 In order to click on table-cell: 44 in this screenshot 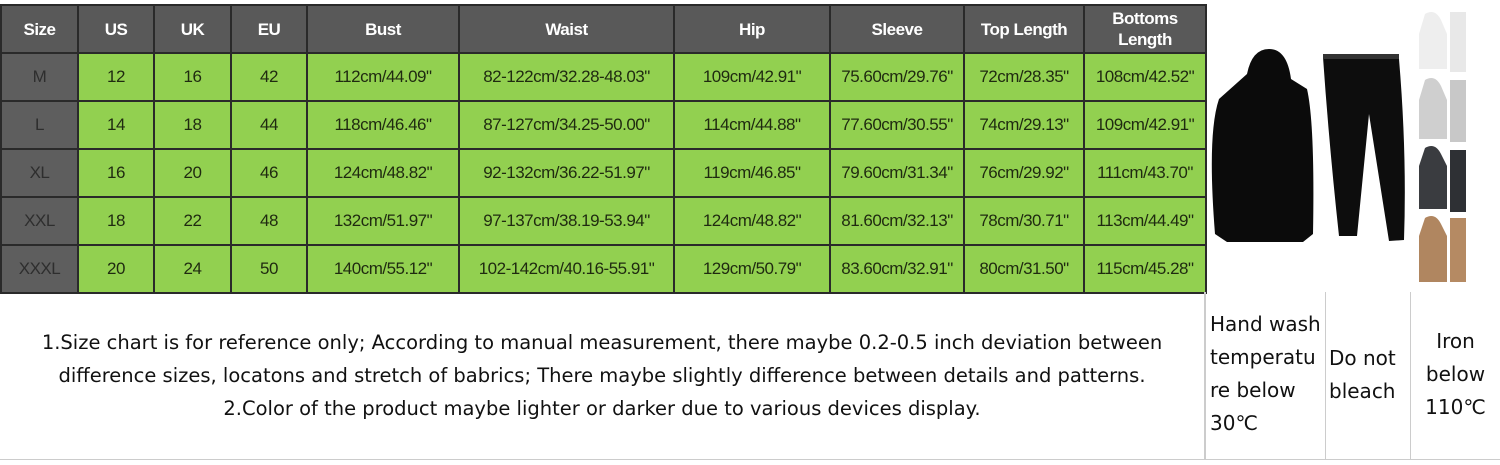, I will do `click(269, 125)`.